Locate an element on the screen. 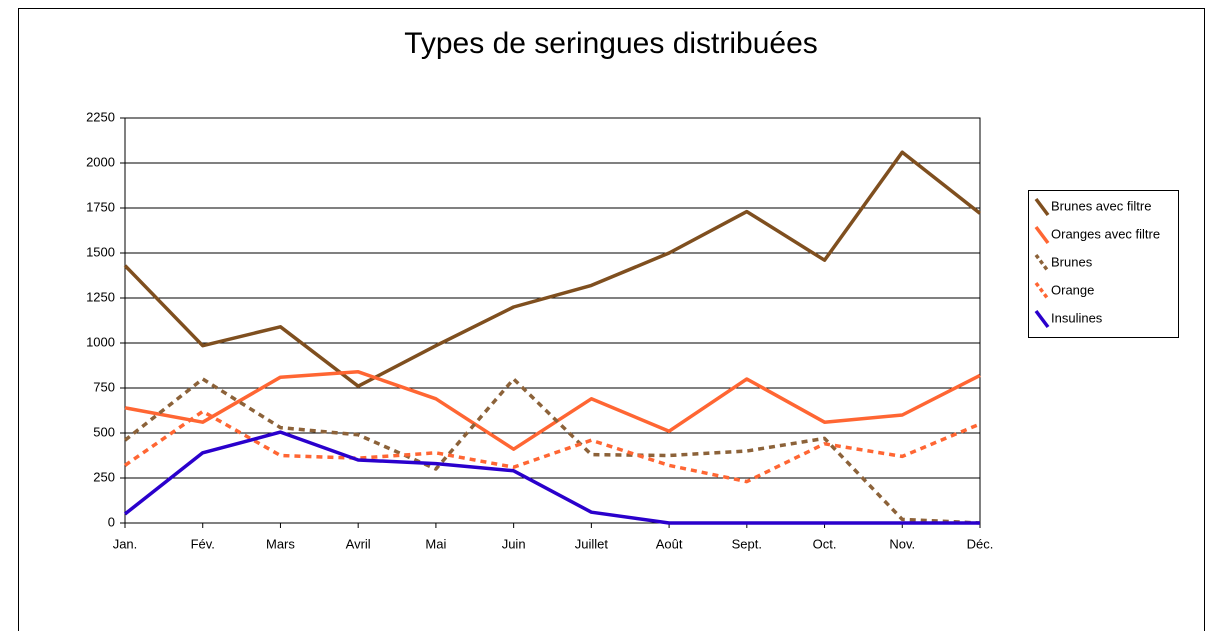 Image resolution: width=1222 pixels, height=631 pixels. x-tick-label: Août is located at coordinates (669, 543).